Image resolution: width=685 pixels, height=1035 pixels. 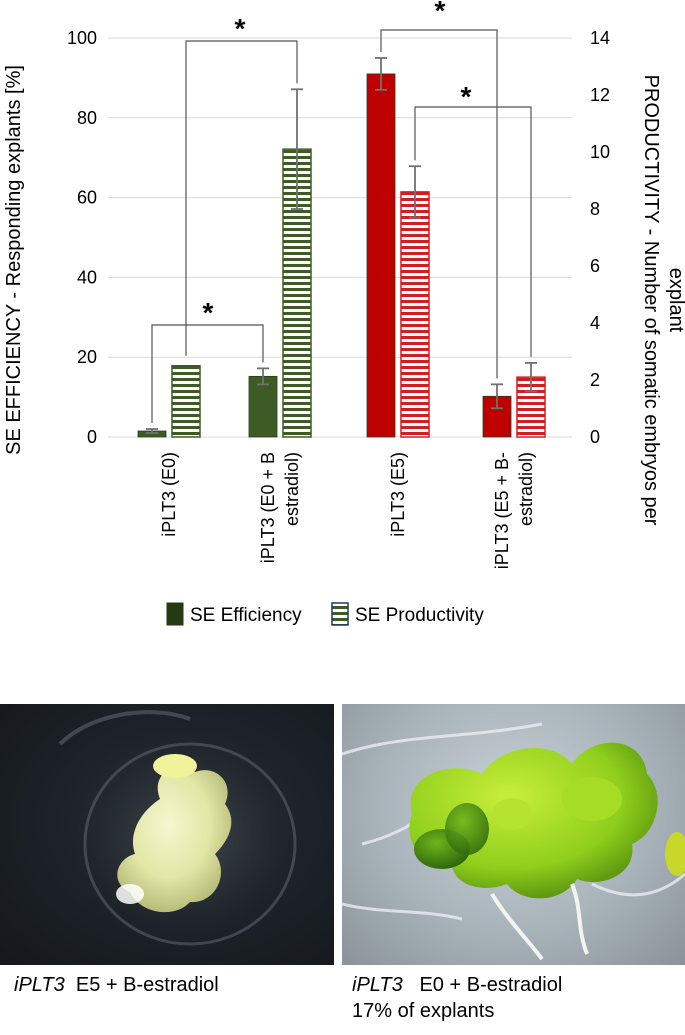 What do you see at coordinates (595, 323) in the screenshot?
I see `y2-tick-label-4: 4` at bounding box center [595, 323].